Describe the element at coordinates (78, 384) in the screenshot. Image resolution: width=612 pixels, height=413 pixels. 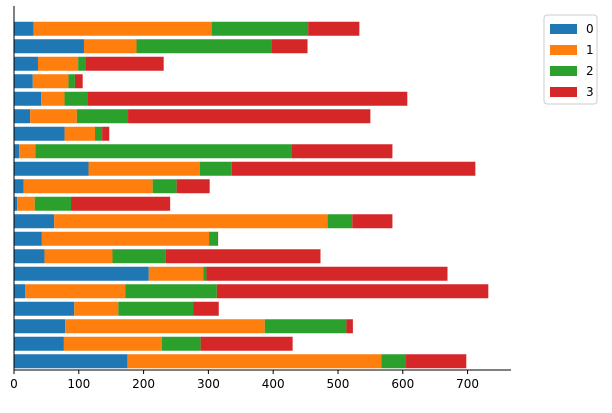
I see `x-tick-label-100: 100` at that location.